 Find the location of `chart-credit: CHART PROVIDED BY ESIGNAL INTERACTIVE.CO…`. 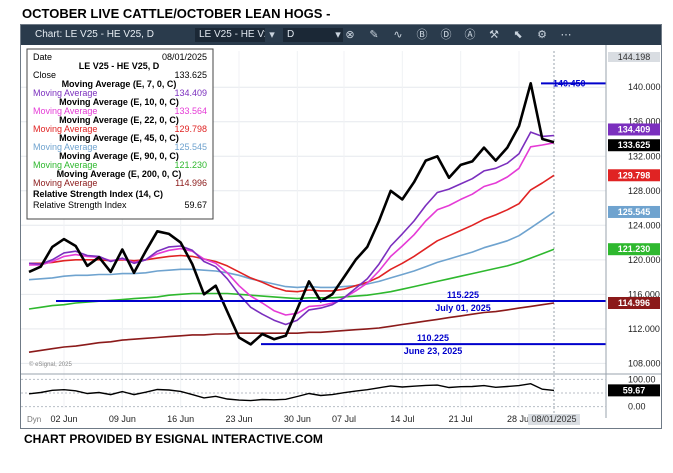

chart-credit: CHART PROVIDED BY ESIGNAL INTERACTIVE.CO… is located at coordinates (173, 439).